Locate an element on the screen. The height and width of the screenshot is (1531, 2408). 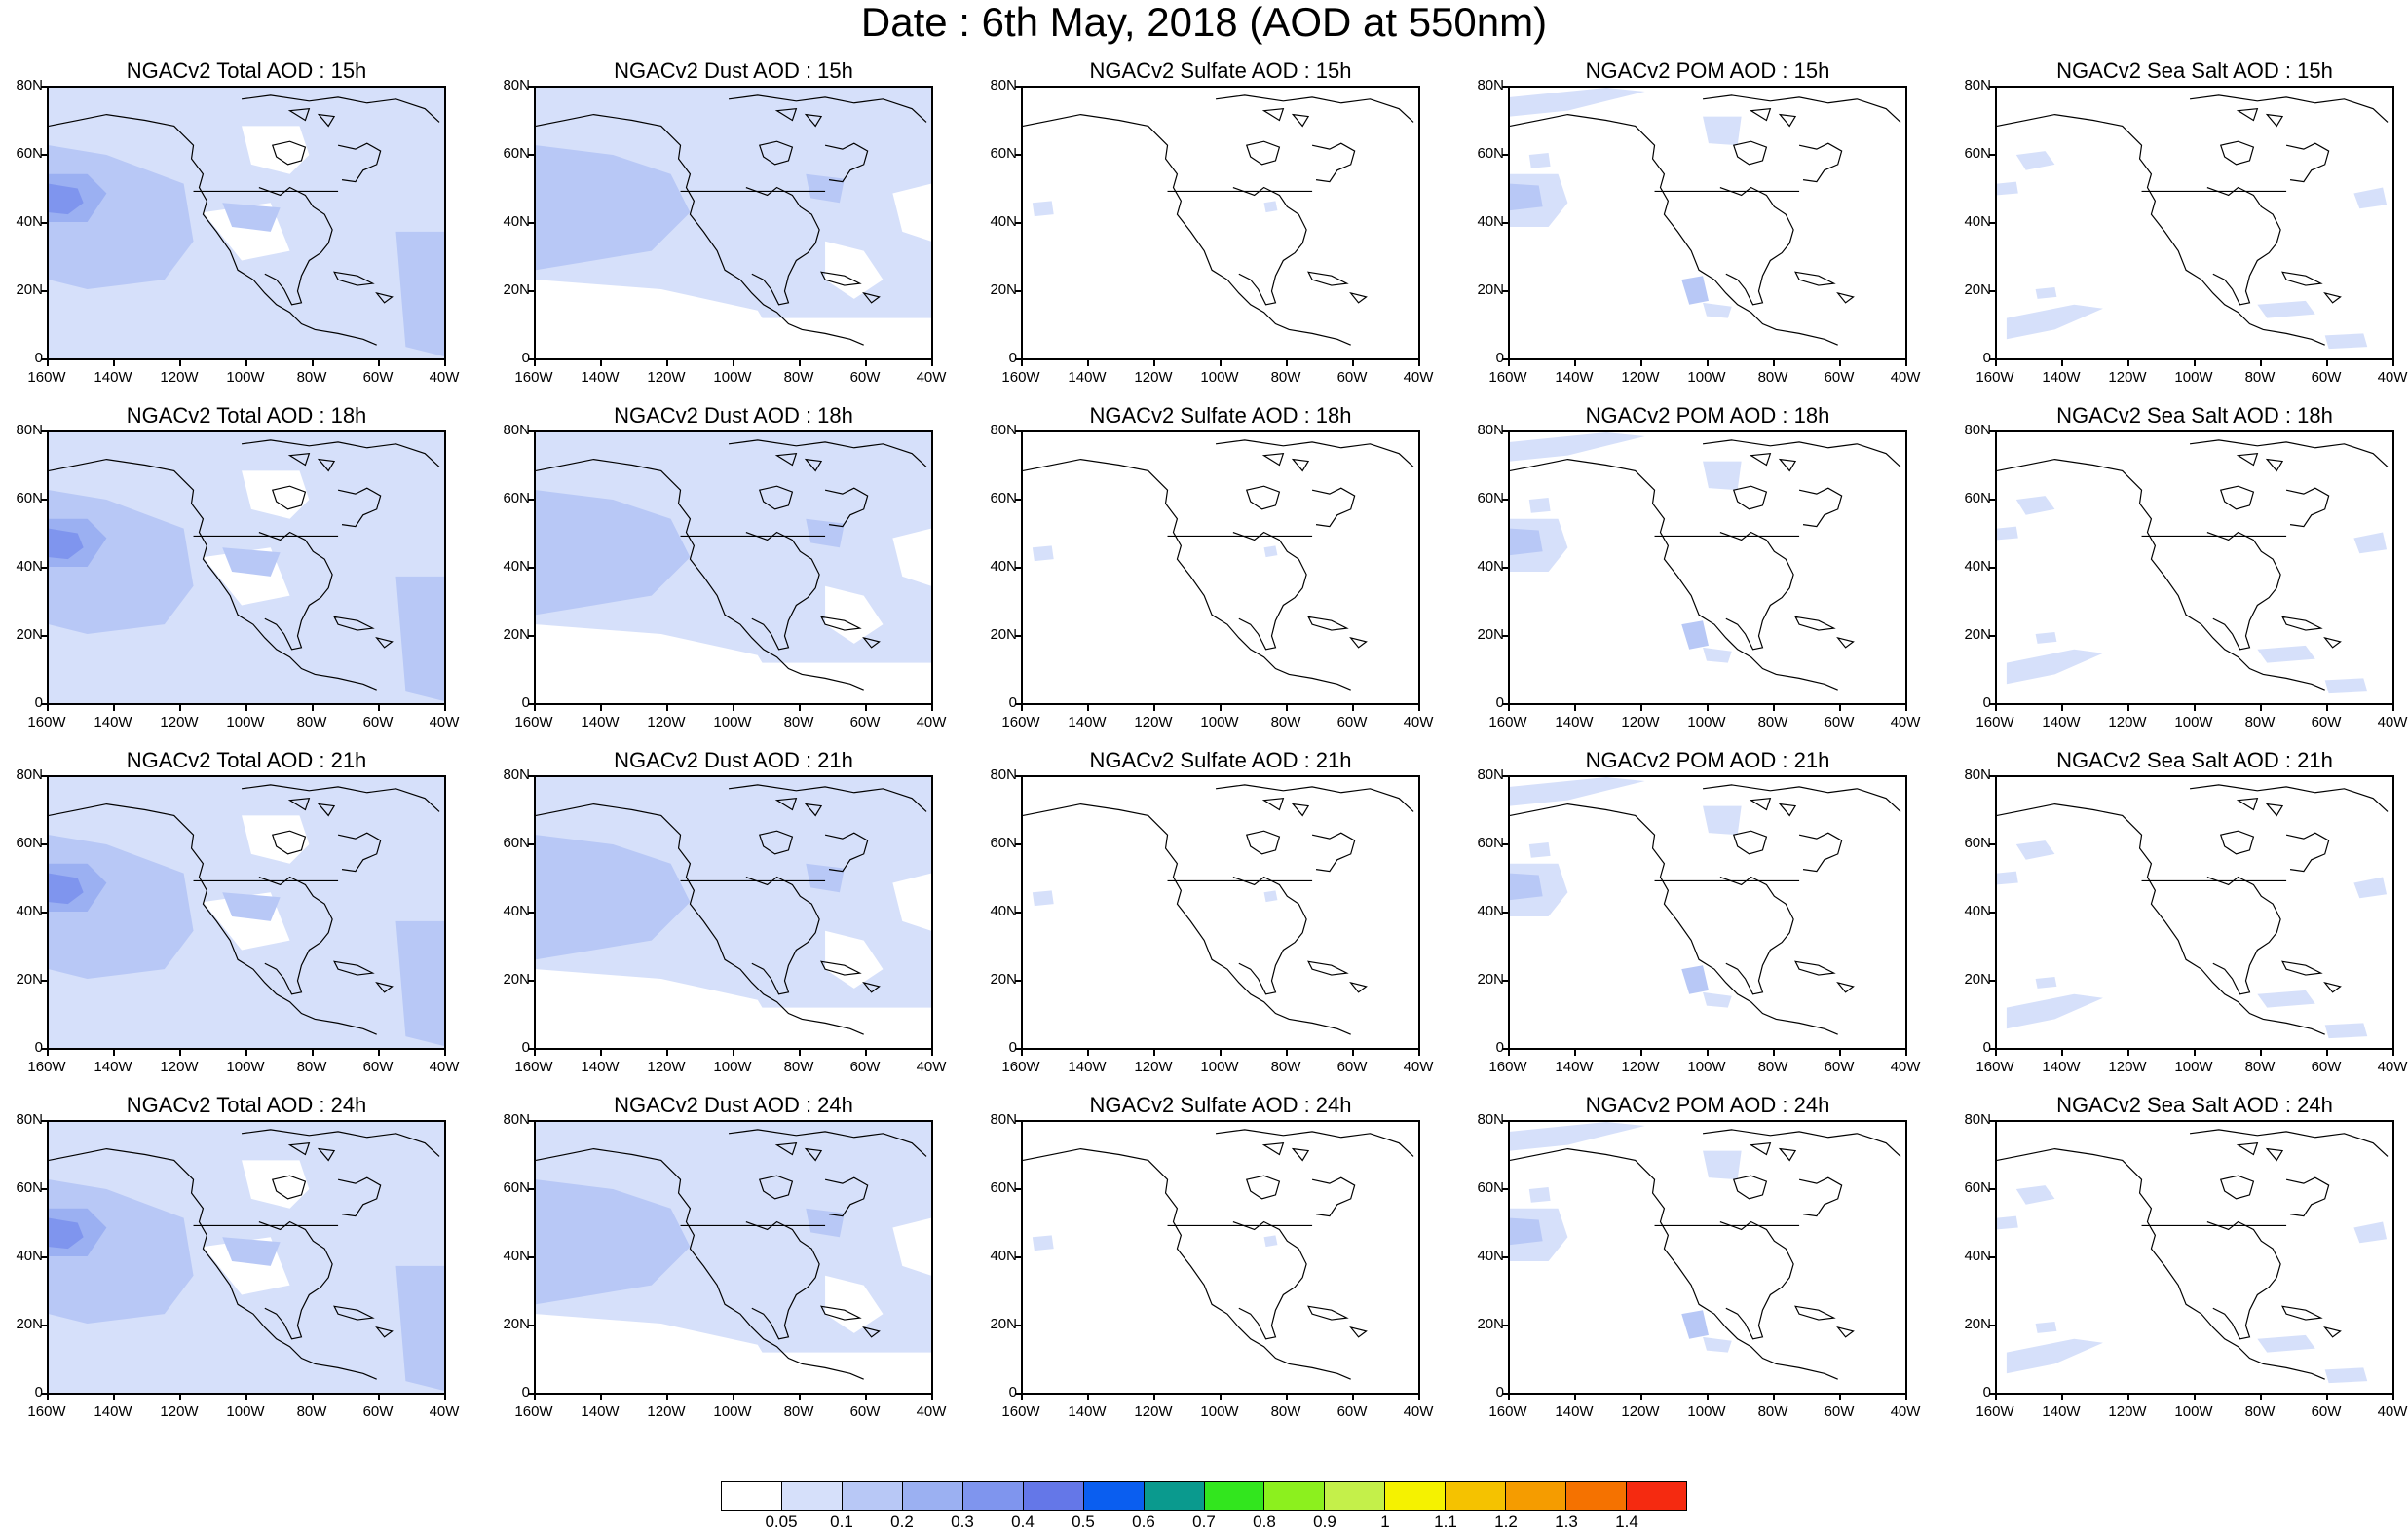
panel-title: NGACv2 Dust AOD : 24h is located at coordinates (733, 1105).